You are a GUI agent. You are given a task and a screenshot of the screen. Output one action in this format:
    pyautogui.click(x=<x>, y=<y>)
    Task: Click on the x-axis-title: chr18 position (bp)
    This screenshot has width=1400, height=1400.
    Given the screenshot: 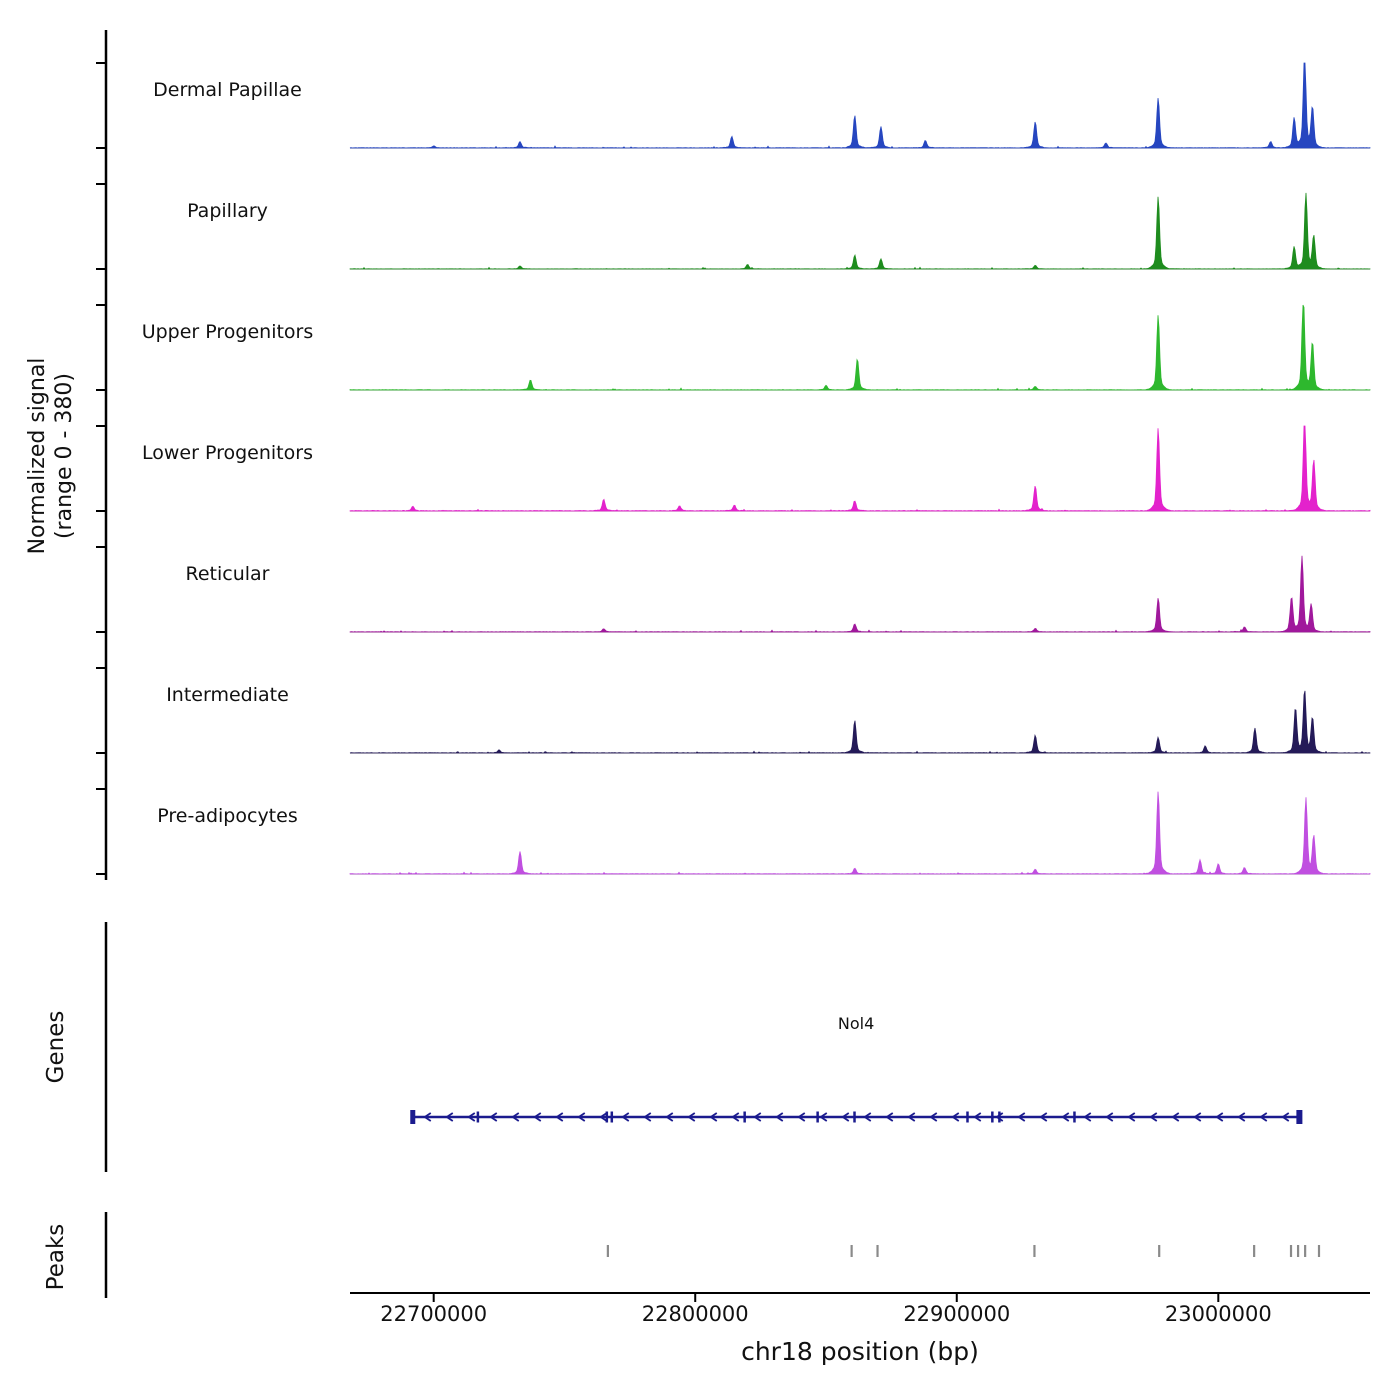 What is the action you would take?
    pyautogui.click(x=860, y=1351)
    